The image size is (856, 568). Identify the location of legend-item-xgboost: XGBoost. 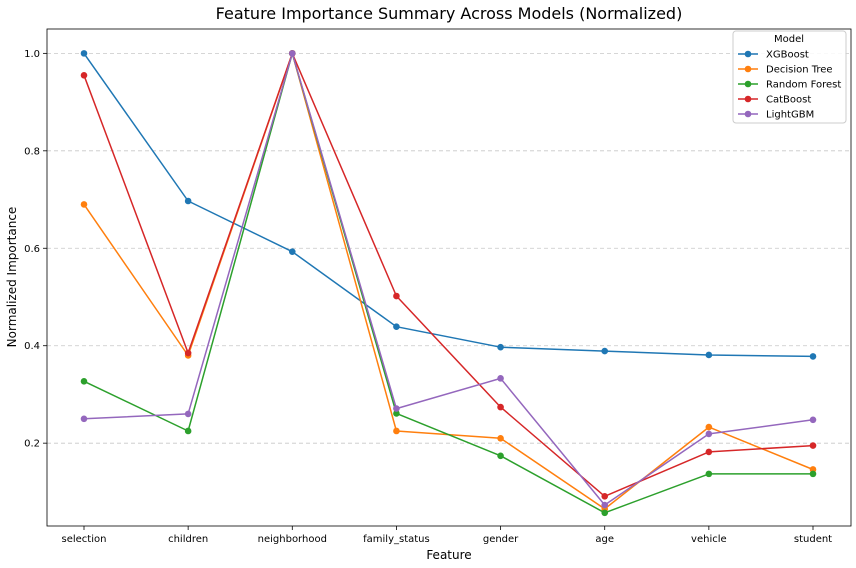
(773, 55).